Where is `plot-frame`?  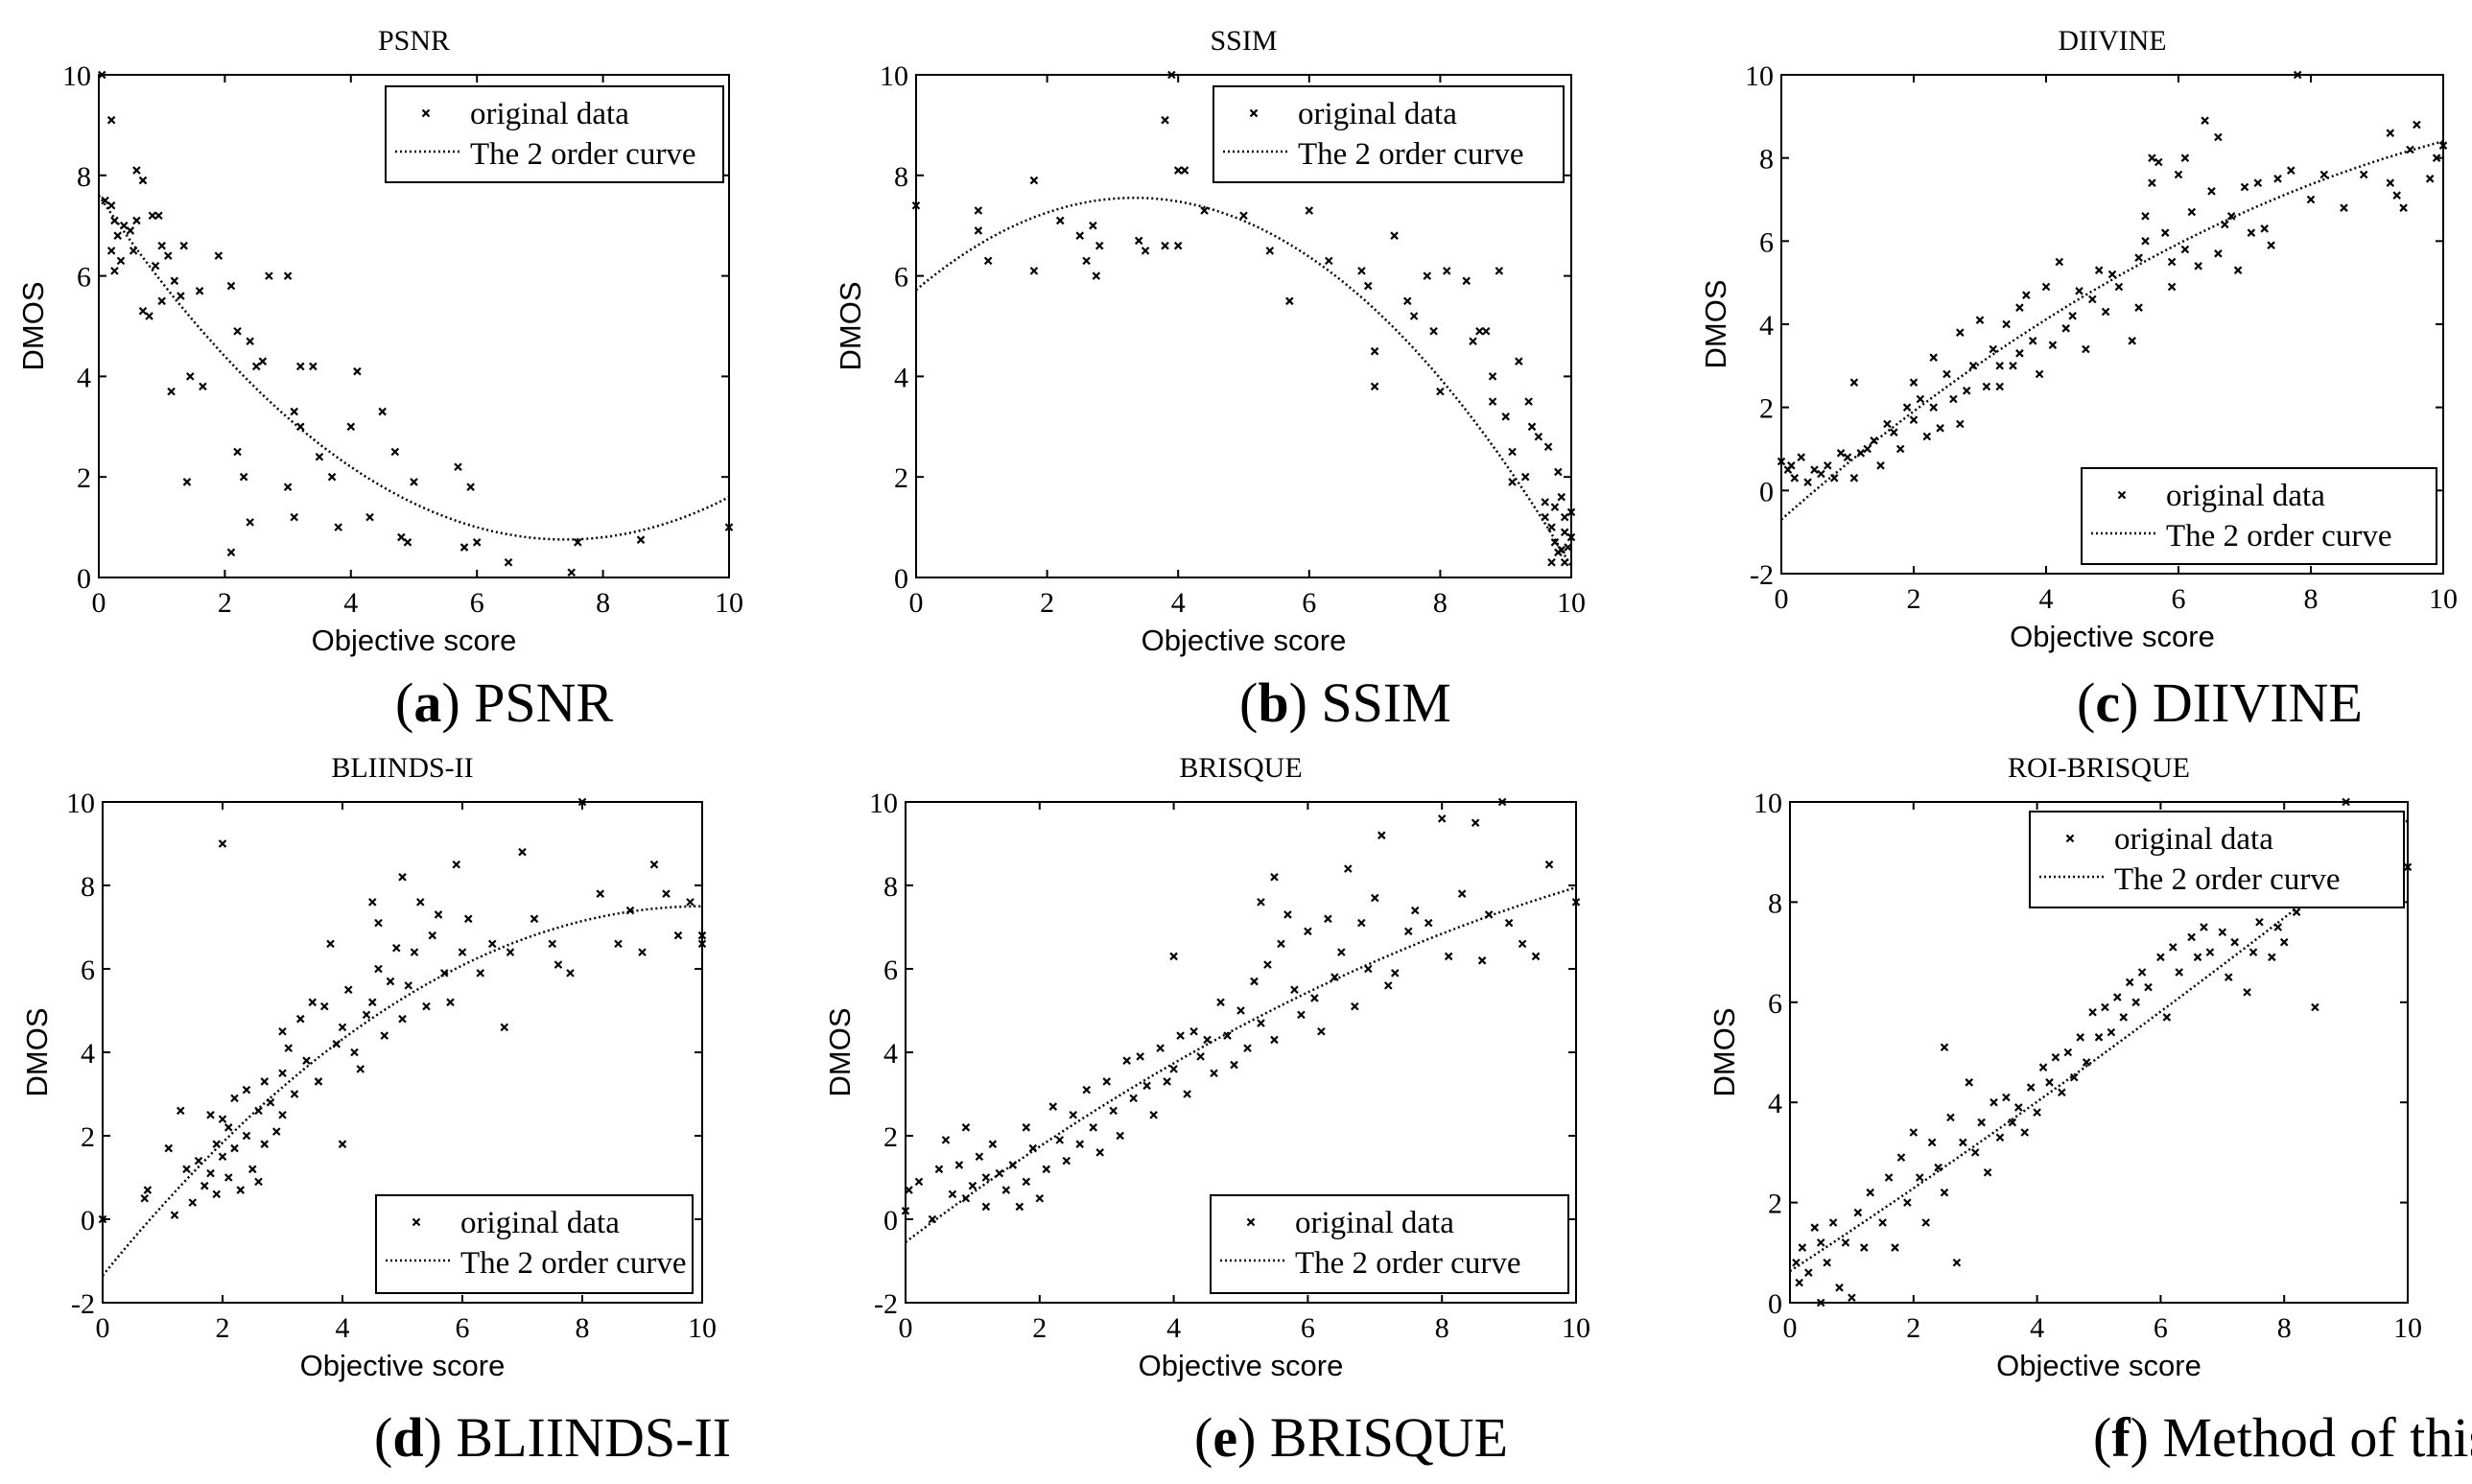 plot-frame is located at coordinates (414, 326).